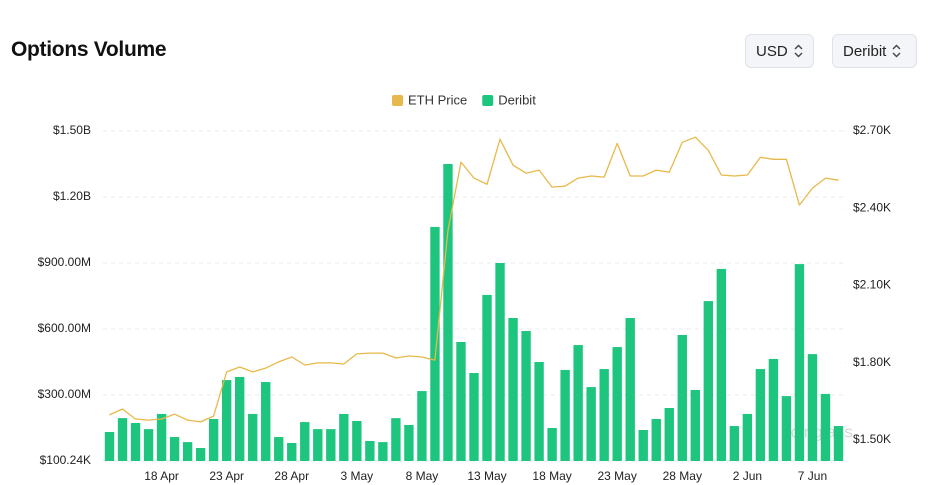  What do you see at coordinates (226, 476) in the screenshot?
I see `x-tick-label: 23 Apr` at bounding box center [226, 476].